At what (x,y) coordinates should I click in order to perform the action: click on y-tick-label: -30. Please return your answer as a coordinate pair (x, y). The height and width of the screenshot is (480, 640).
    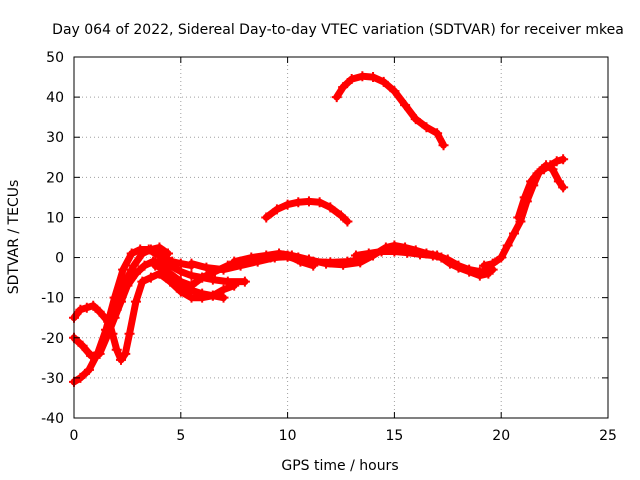
    Looking at the image, I should click on (52, 379).